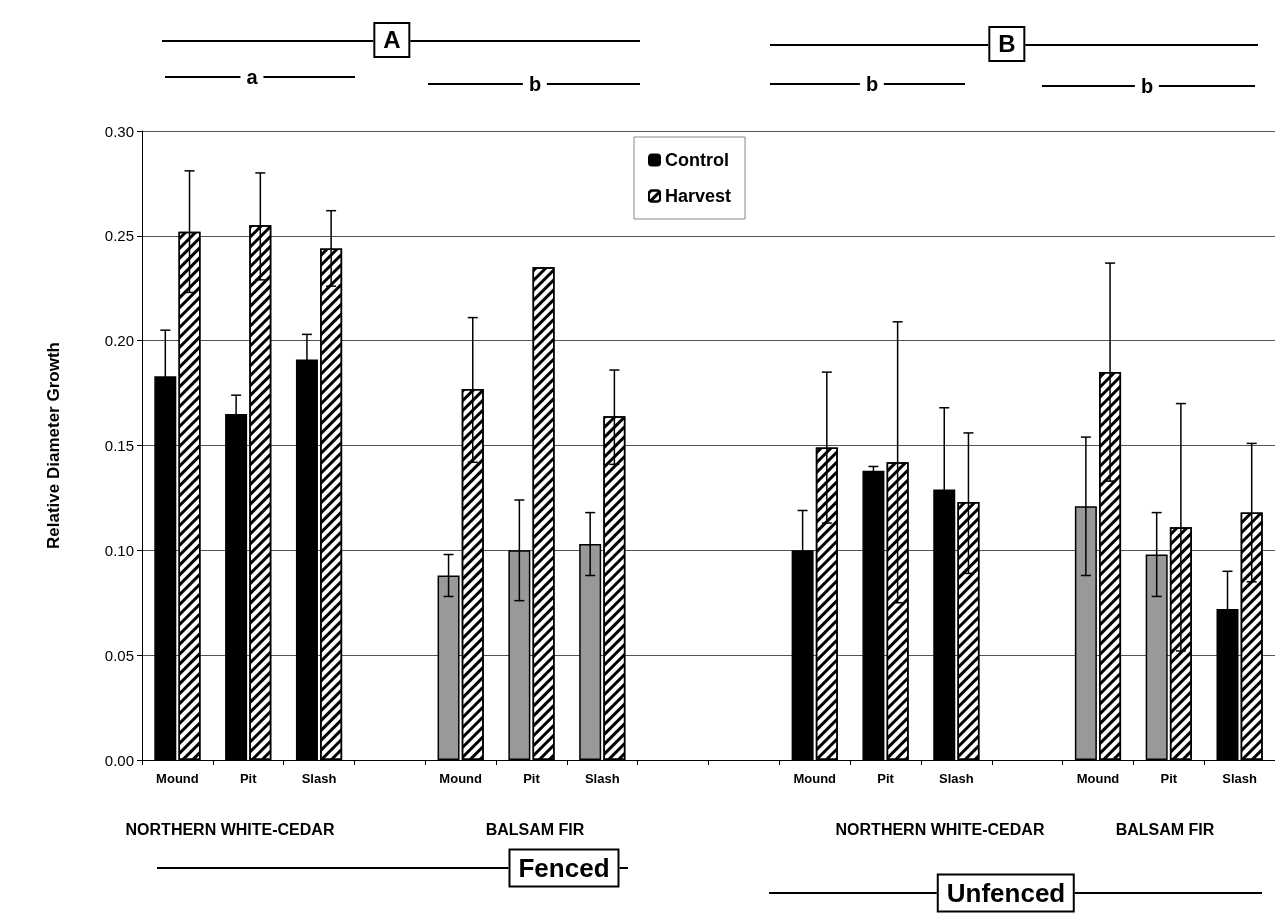  I want to click on y-tick-label: 0.15, so click(119, 445).